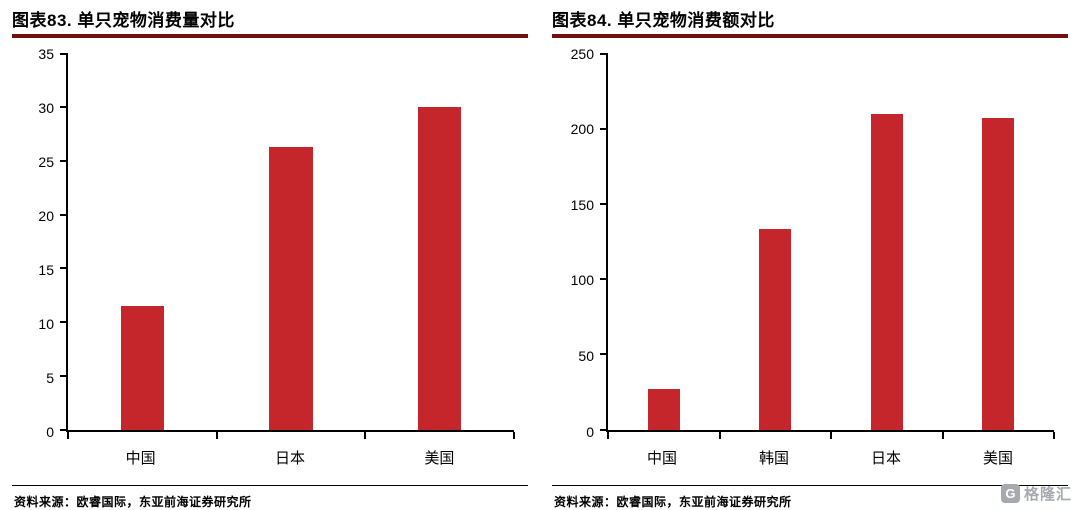 The height and width of the screenshot is (510, 1080). What do you see at coordinates (582, 204) in the screenshot?
I see `y-tick-label: 150` at bounding box center [582, 204].